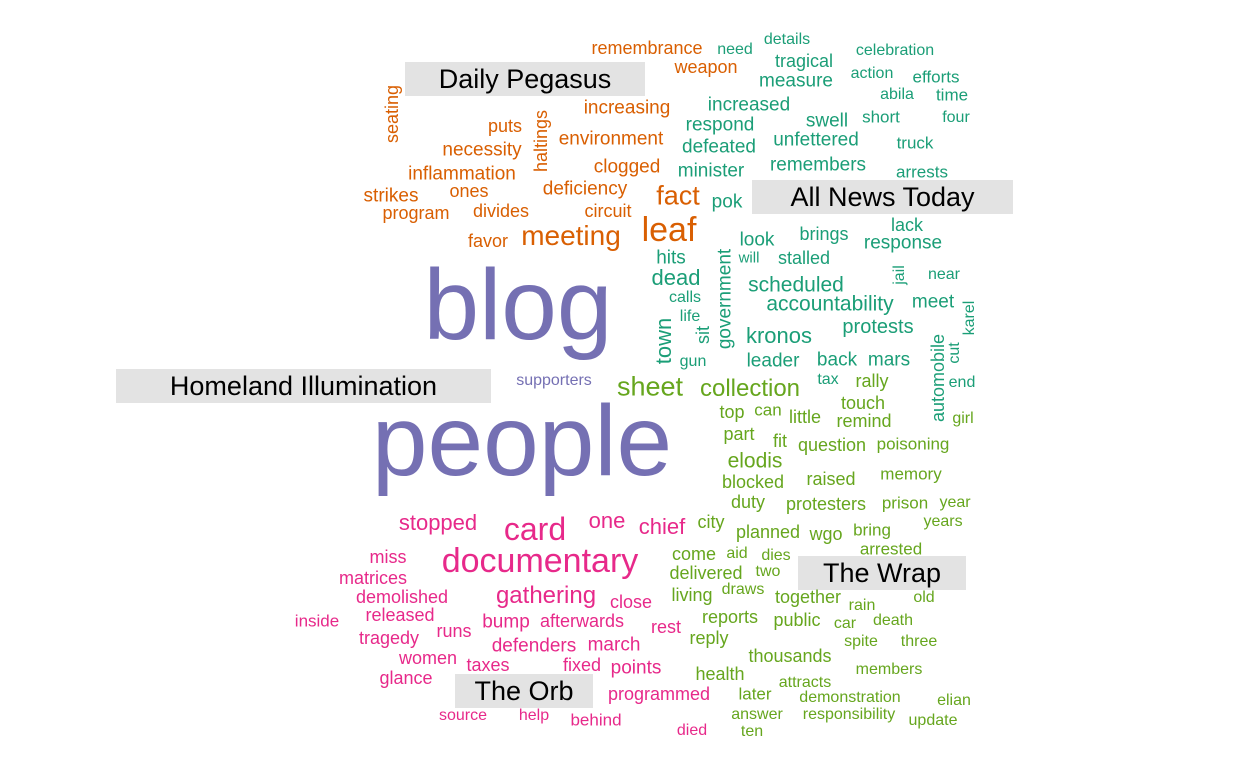  Describe the element at coordinates (827, 121) in the screenshot. I see `word-swell: swell` at that location.